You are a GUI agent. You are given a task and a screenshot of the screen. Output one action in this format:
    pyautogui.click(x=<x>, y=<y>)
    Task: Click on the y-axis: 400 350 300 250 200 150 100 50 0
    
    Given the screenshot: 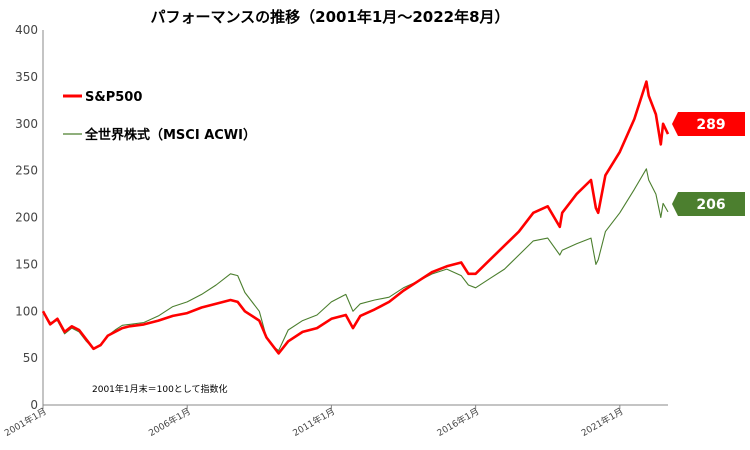 What is the action you would take?
    pyautogui.click(x=29, y=217)
    